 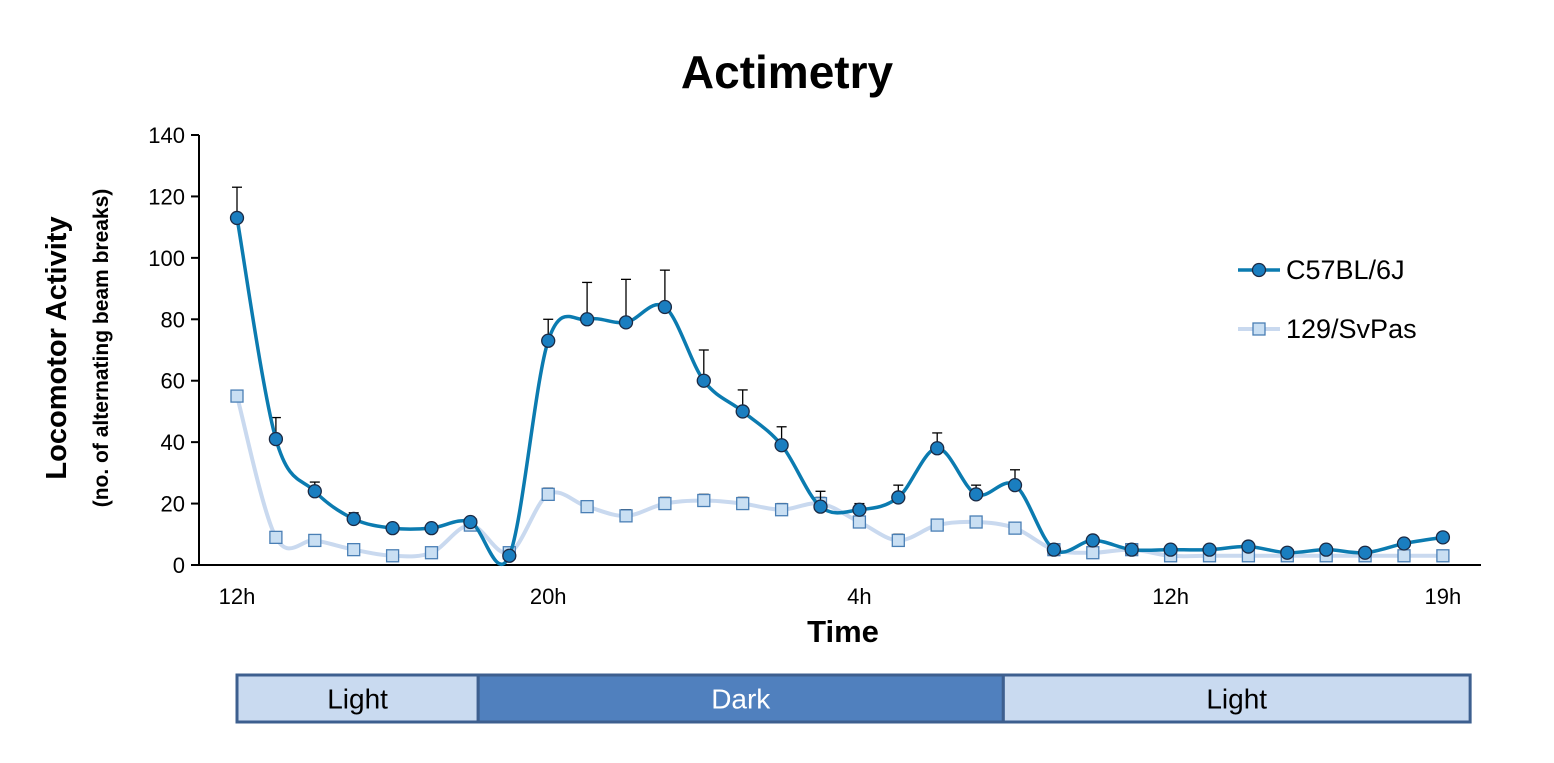 I want to click on y-axis-sublabel: (no. of alternating beam breaks), so click(x=101, y=348).